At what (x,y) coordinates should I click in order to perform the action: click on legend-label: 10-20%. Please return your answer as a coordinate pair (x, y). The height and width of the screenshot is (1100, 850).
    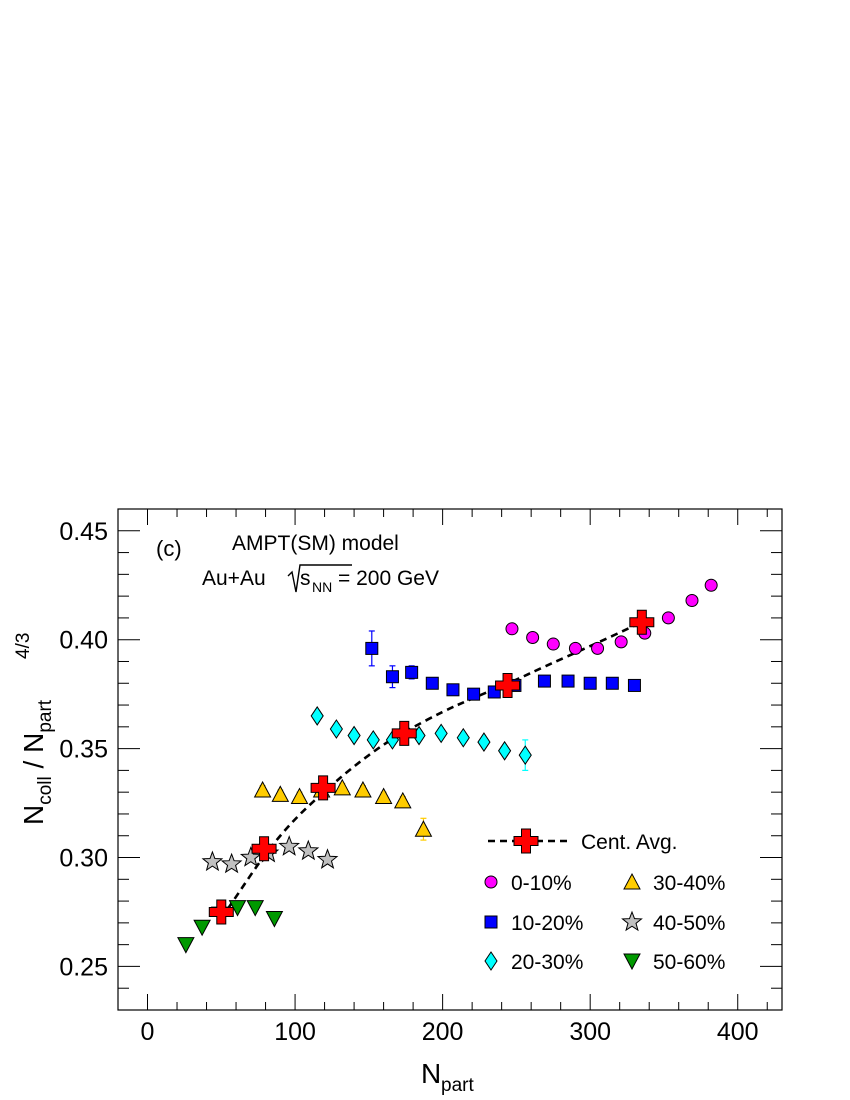
    Looking at the image, I should click on (547, 923).